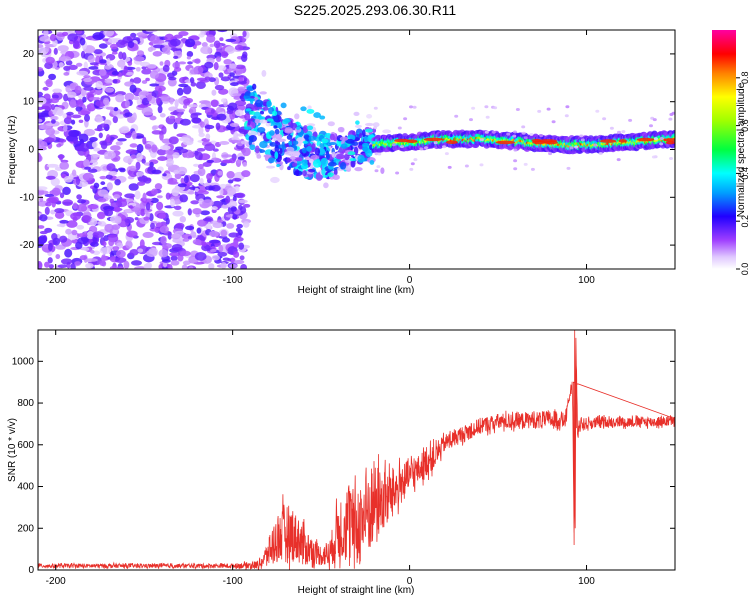 The image size is (750, 600). I want to click on snr-xtick-label: 0, so click(410, 581).